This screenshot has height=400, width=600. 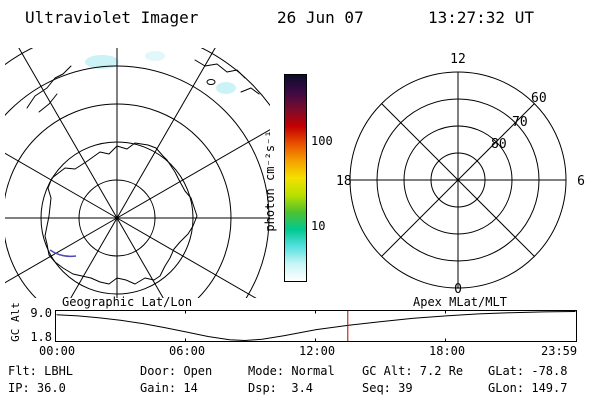 I want to click on status-glon: GLon: 149.7, so click(x=528, y=388).